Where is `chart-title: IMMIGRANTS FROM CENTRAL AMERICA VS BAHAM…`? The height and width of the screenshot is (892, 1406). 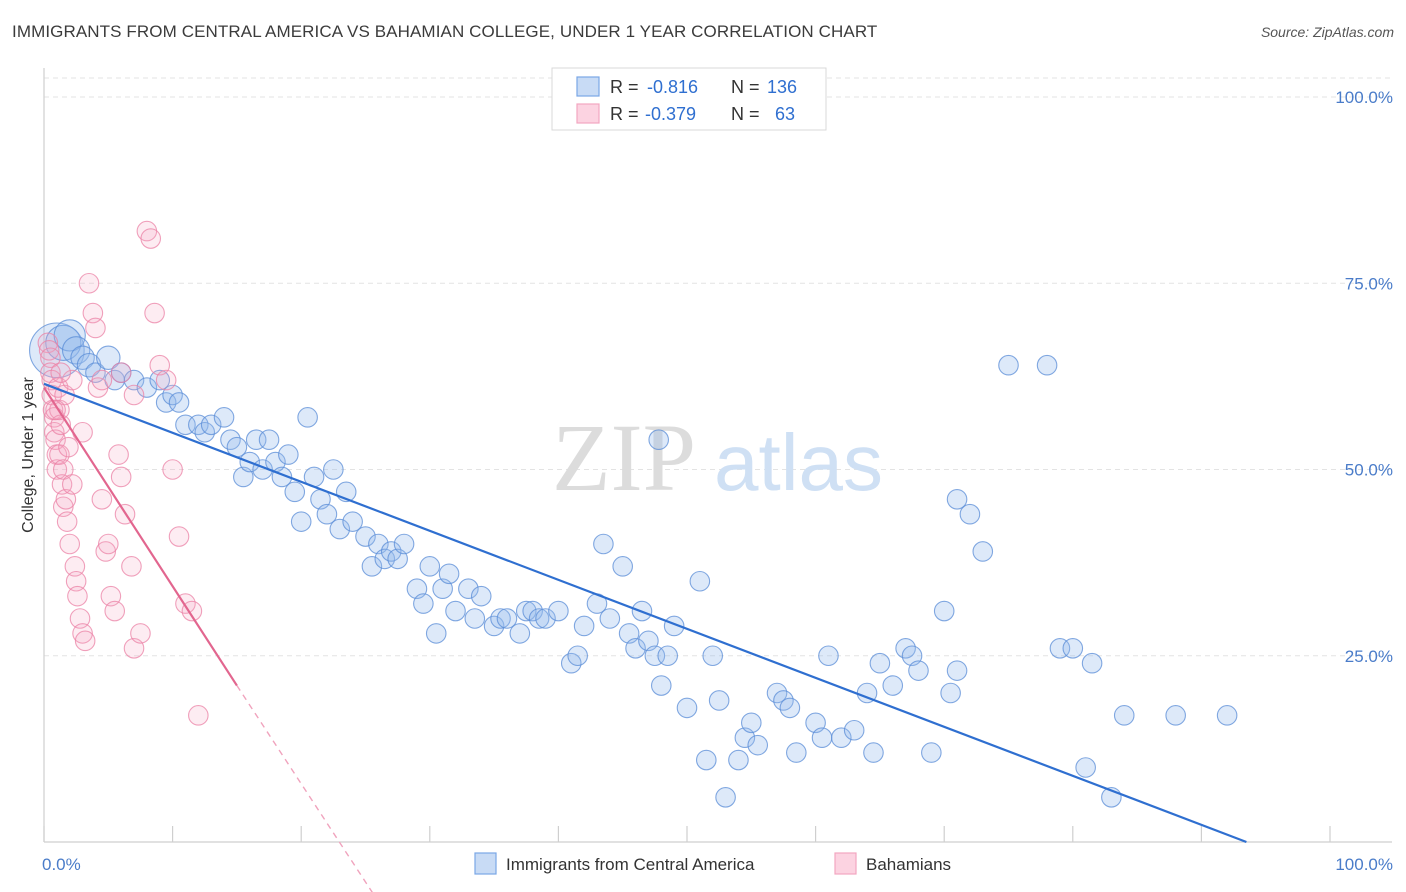 chart-title: IMMIGRANTS FROM CENTRAL AMERICA VS BAHAM… is located at coordinates (445, 31).